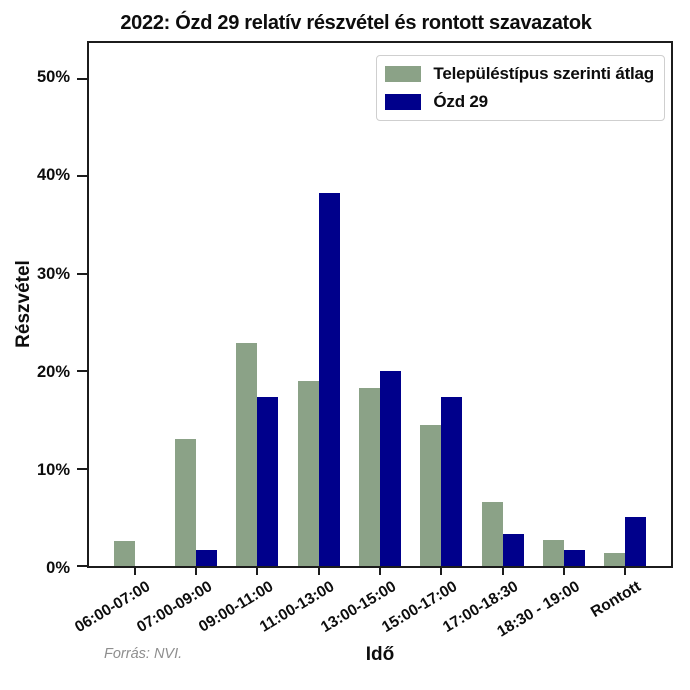 Image resolution: width=690 pixels, height=690 pixels. What do you see at coordinates (53, 175) in the screenshot?
I see `y-tick-label: 40%` at bounding box center [53, 175].